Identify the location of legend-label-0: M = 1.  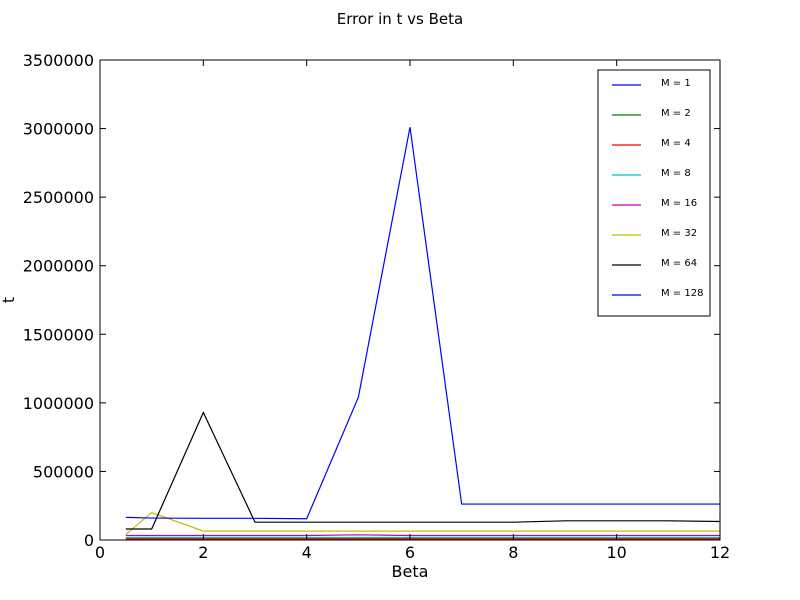
(676, 83).